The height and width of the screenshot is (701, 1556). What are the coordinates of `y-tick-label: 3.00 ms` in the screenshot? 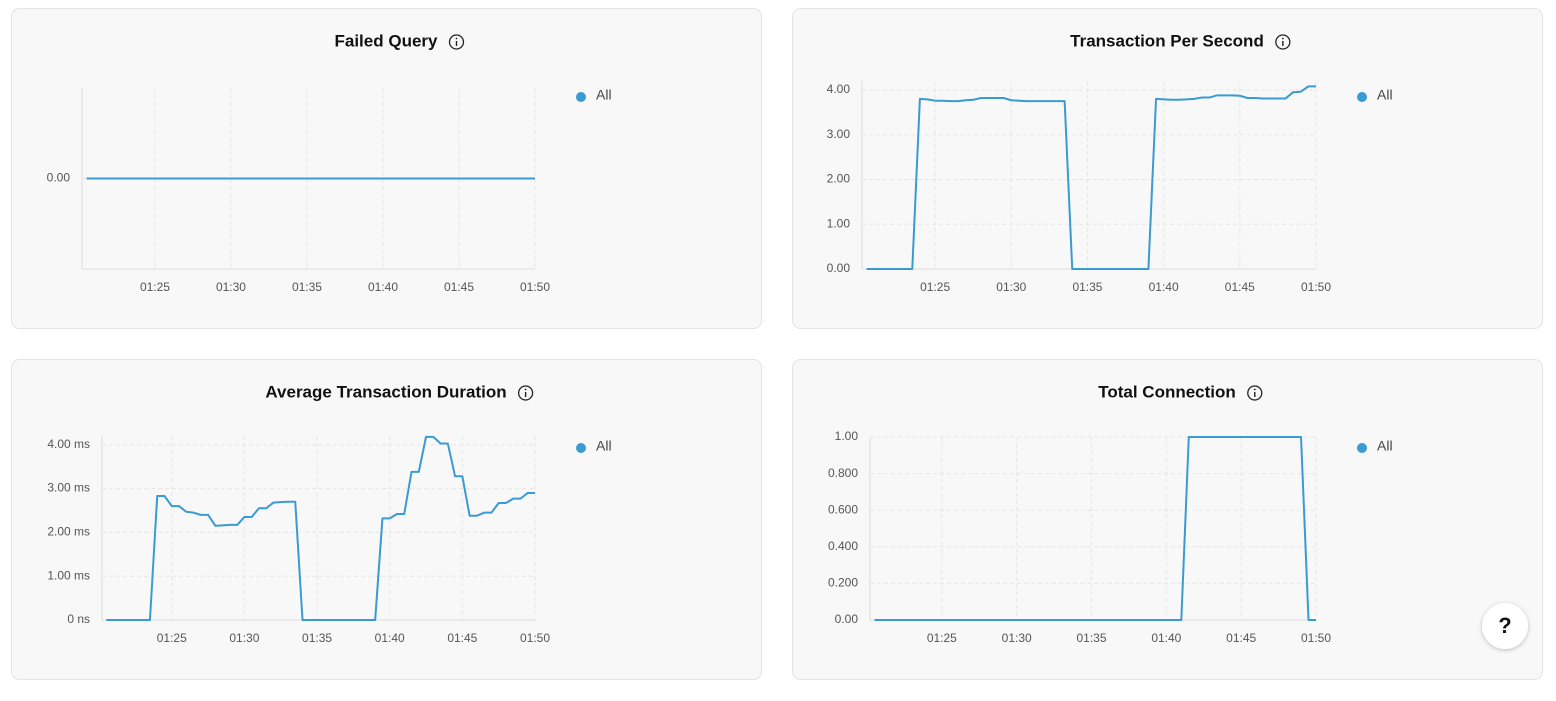 It's located at (68, 488).